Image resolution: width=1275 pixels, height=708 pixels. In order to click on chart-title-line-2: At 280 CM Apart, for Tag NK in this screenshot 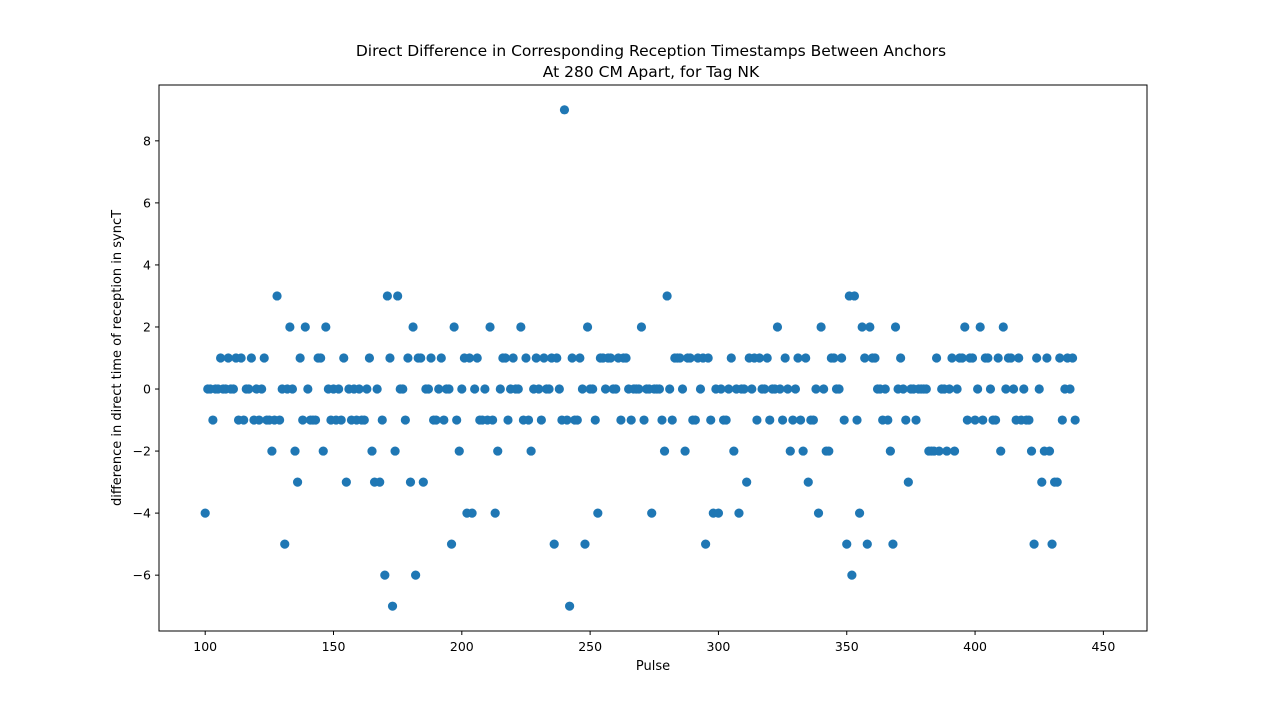, I will do `click(651, 72)`.